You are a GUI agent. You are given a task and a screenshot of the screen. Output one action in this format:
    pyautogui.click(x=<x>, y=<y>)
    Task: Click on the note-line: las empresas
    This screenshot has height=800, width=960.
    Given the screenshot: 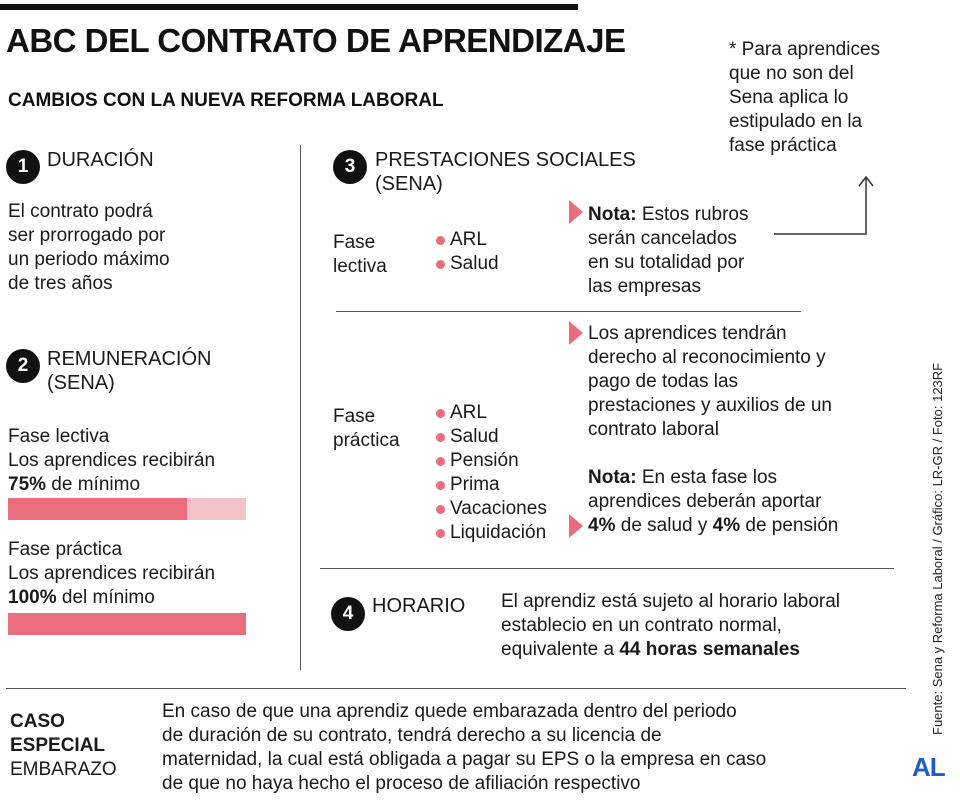 What is the action you would take?
    pyautogui.click(x=644, y=286)
    